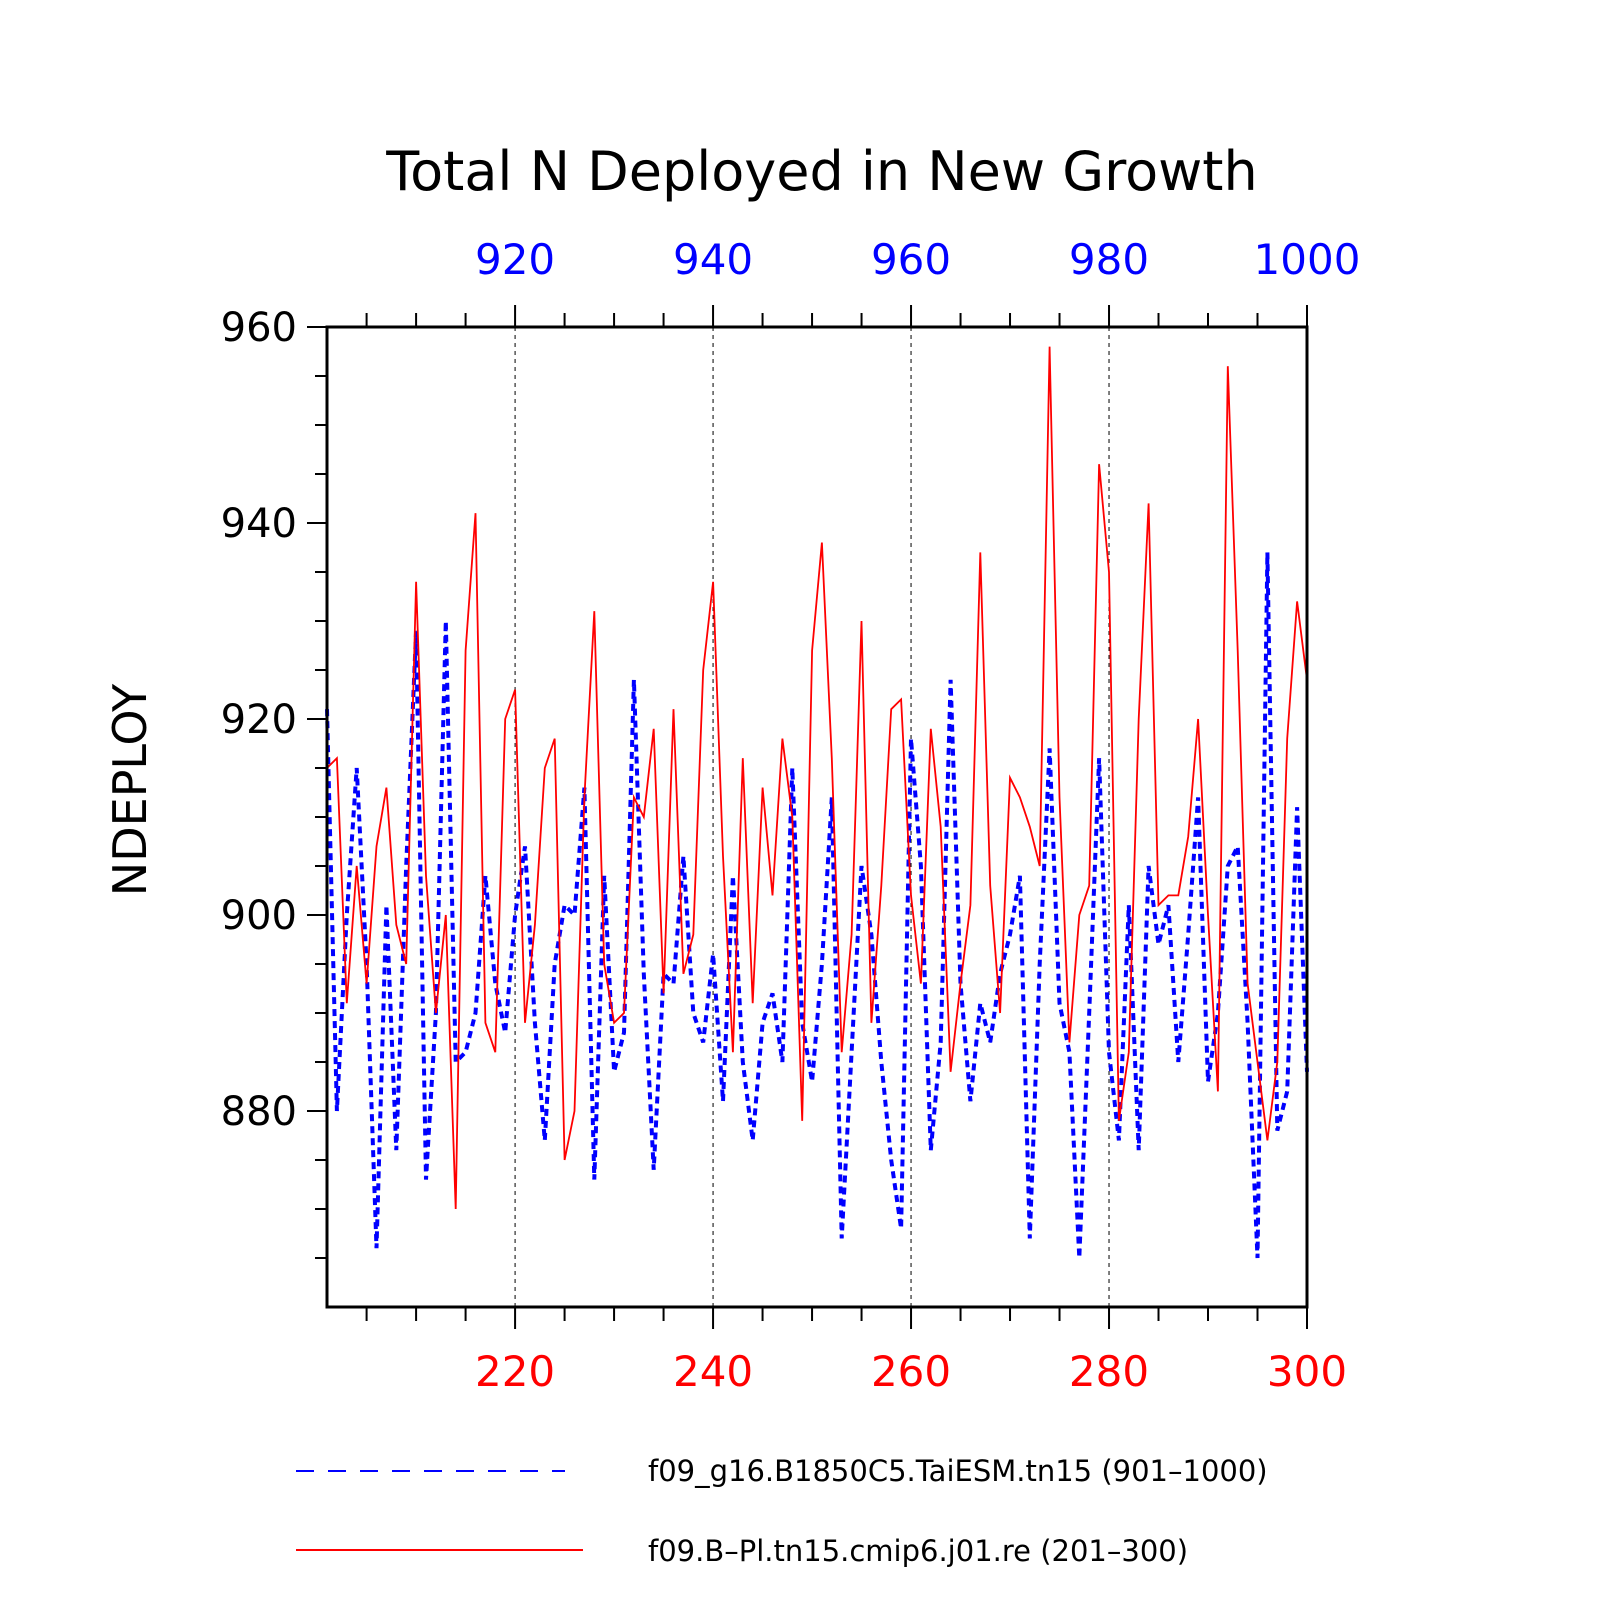 The image size is (1620, 1620). What do you see at coordinates (259, 916) in the screenshot?
I see `y-tick-label-900: 900` at bounding box center [259, 916].